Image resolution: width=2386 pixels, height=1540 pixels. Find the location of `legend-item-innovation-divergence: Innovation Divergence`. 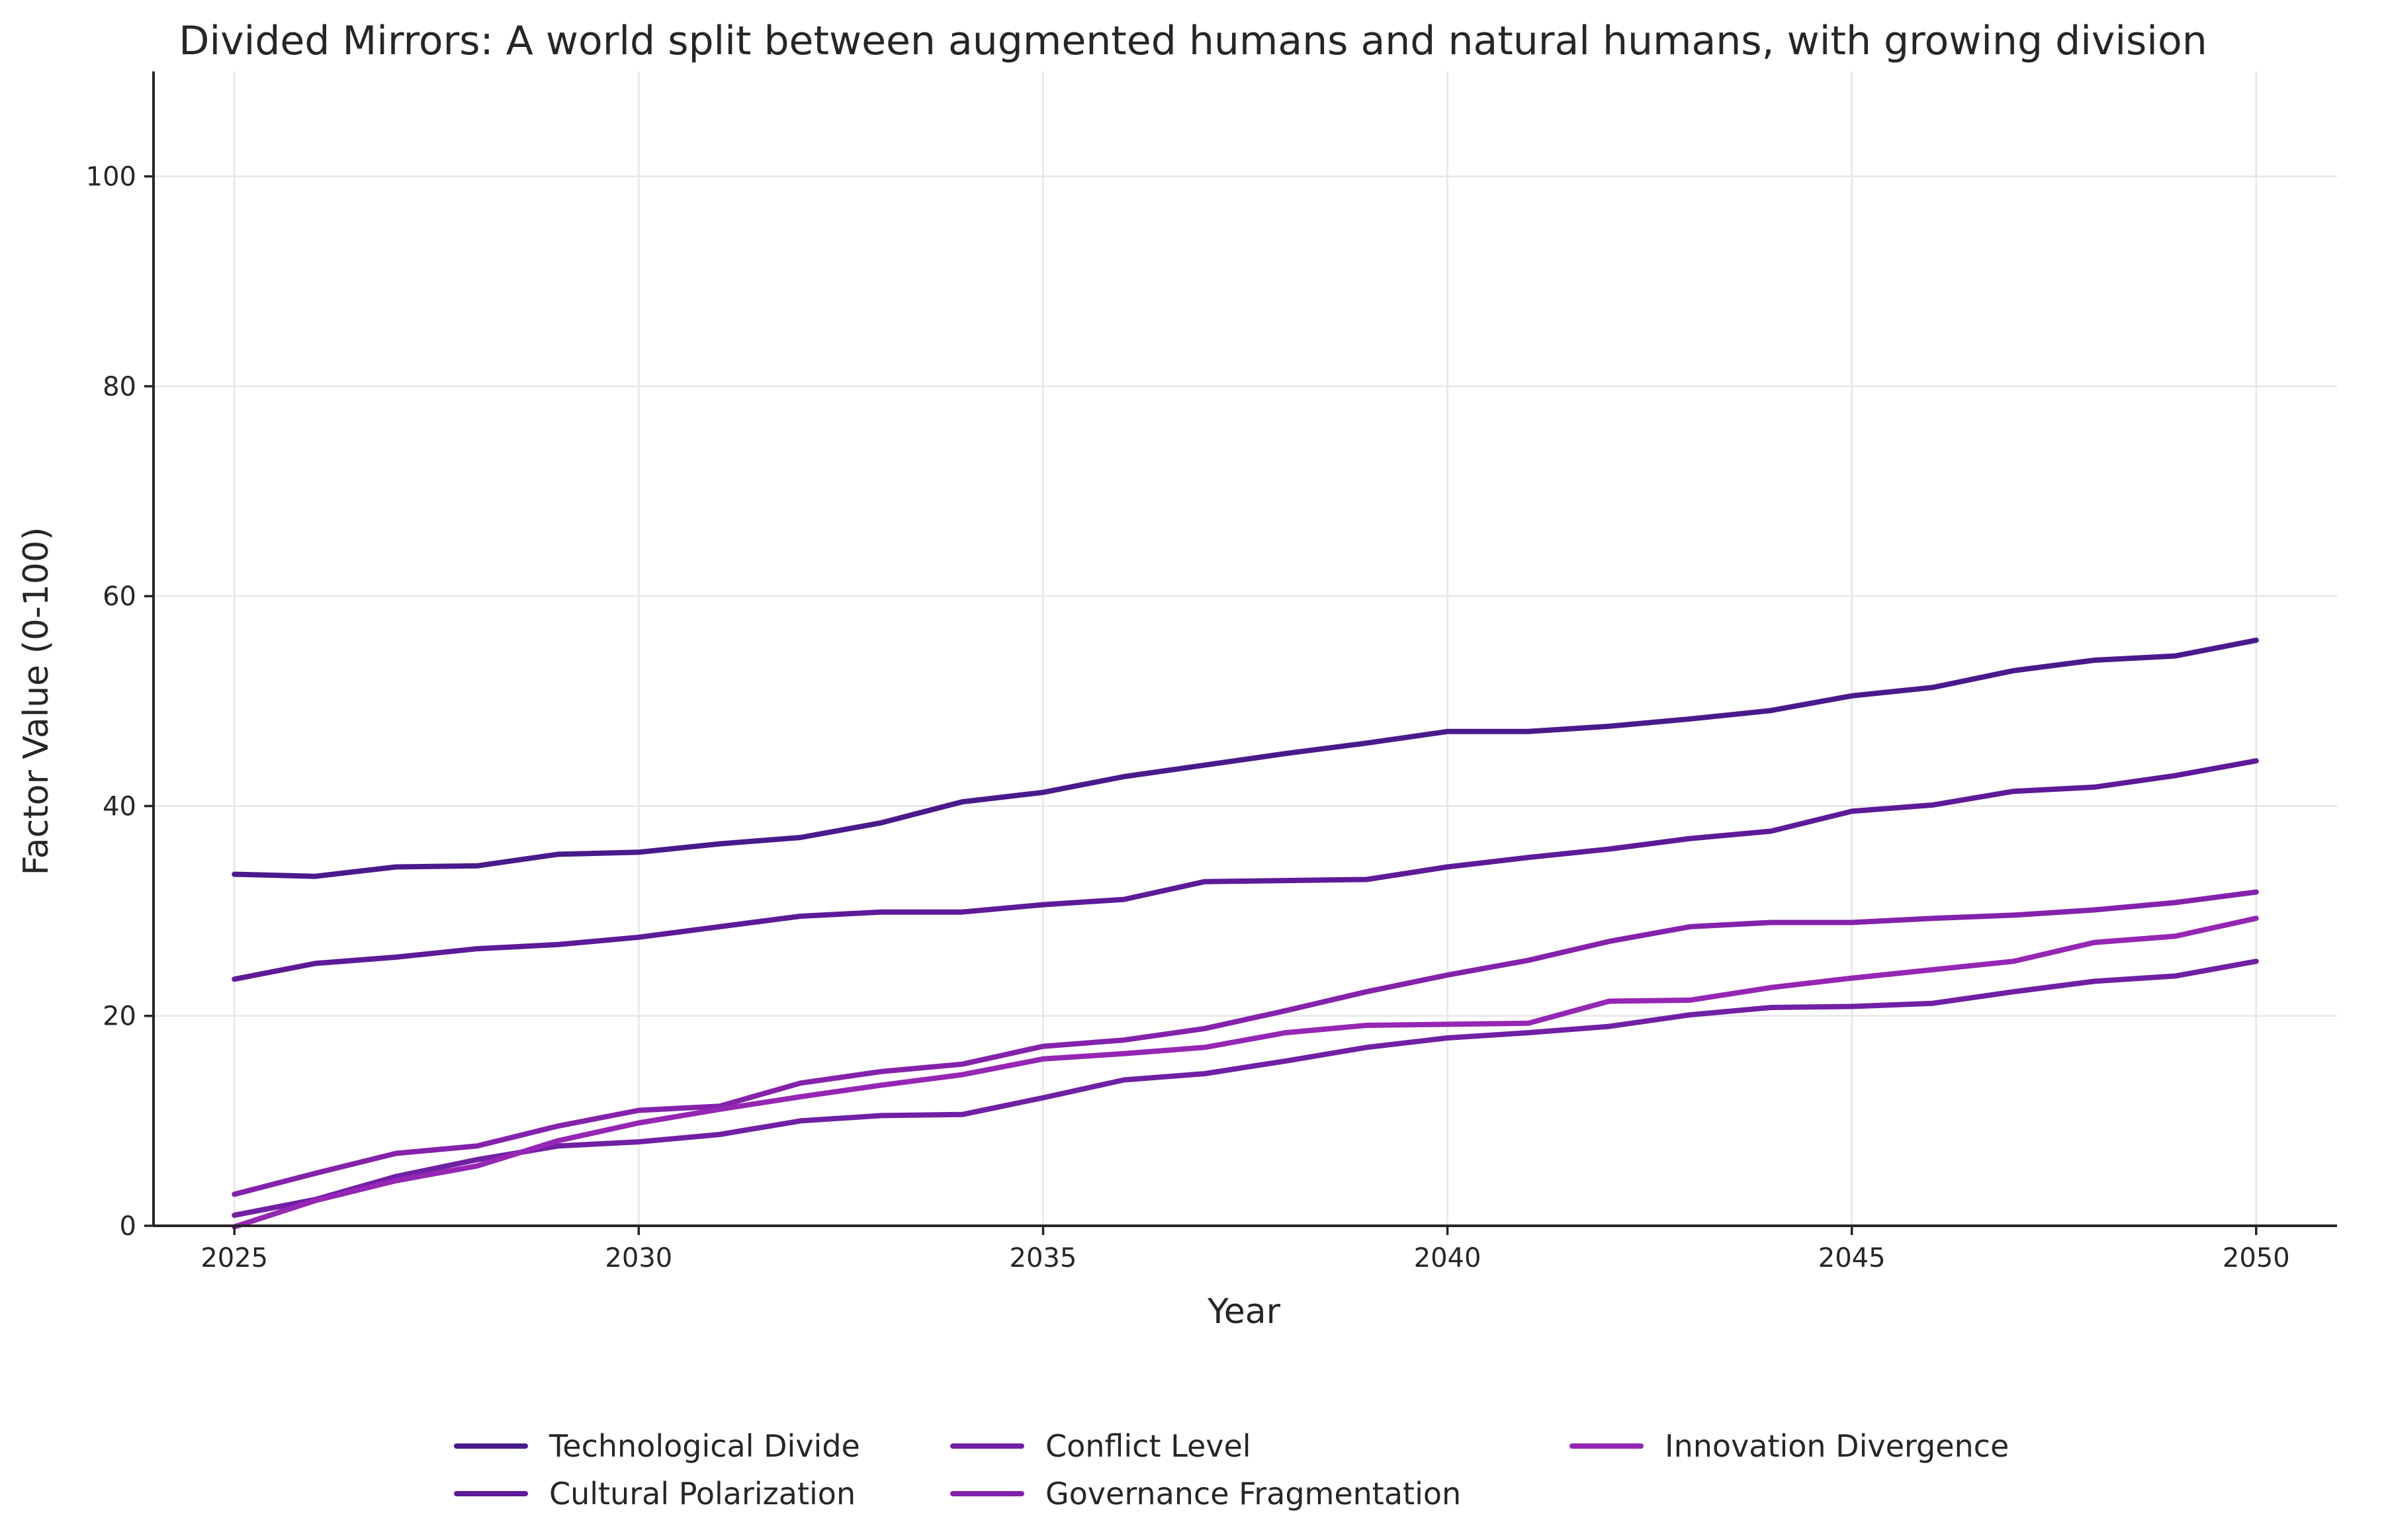

legend-item-innovation-divergence: Innovation Divergence is located at coordinates (1789, 1446).